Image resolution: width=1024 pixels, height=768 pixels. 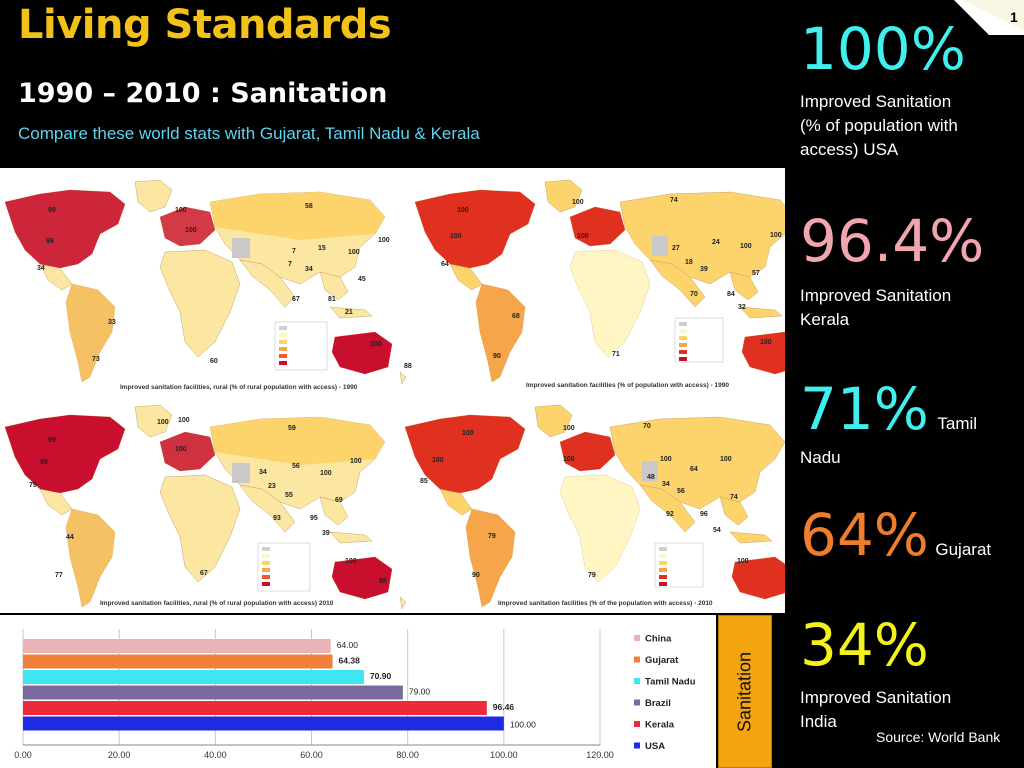 I want to click on stat-kerala: 96.4% Improved Sanitation Kerala, so click(x=892, y=272).